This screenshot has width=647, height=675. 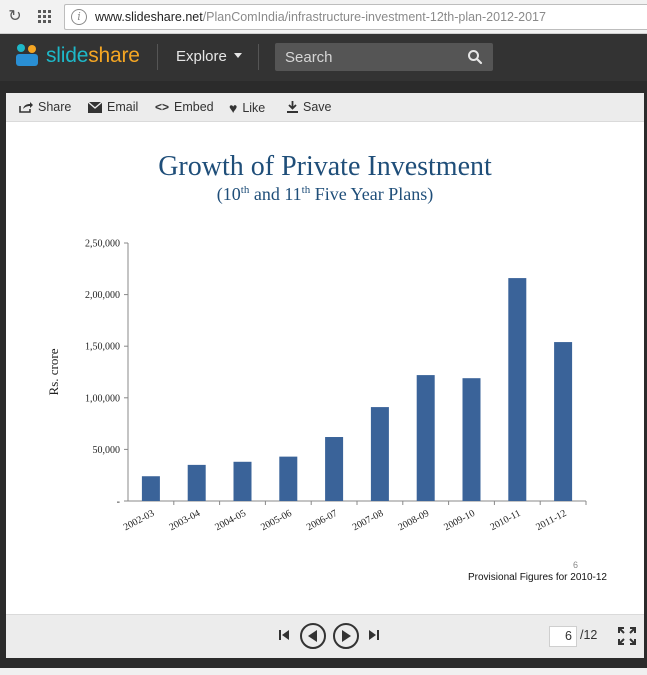 I want to click on last-slide-button, so click(x=374, y=637).